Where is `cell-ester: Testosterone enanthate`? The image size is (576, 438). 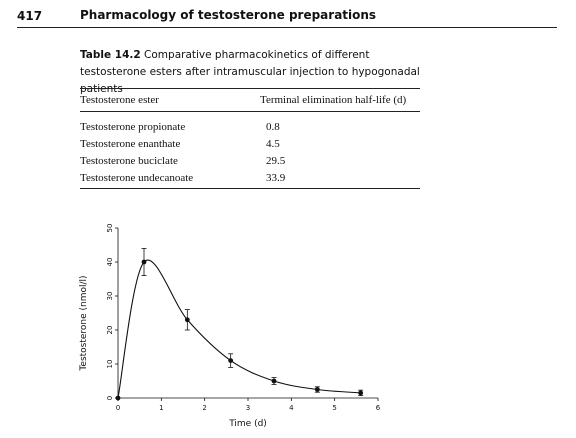
cell-ester: Testosterone enanthate is located at coordinates (130, 143).